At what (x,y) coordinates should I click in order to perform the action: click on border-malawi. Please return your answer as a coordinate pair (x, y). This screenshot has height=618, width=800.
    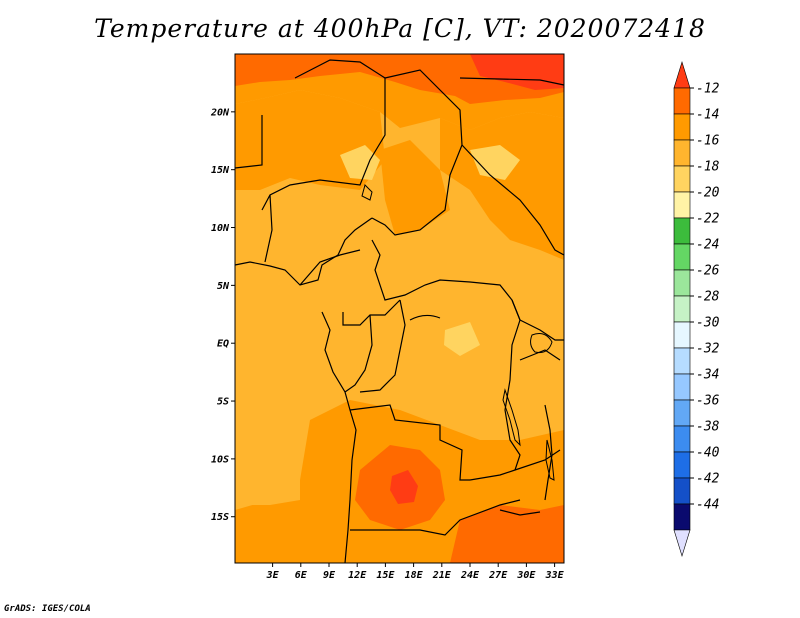
    Looking at the image, I should click on (548, 452).